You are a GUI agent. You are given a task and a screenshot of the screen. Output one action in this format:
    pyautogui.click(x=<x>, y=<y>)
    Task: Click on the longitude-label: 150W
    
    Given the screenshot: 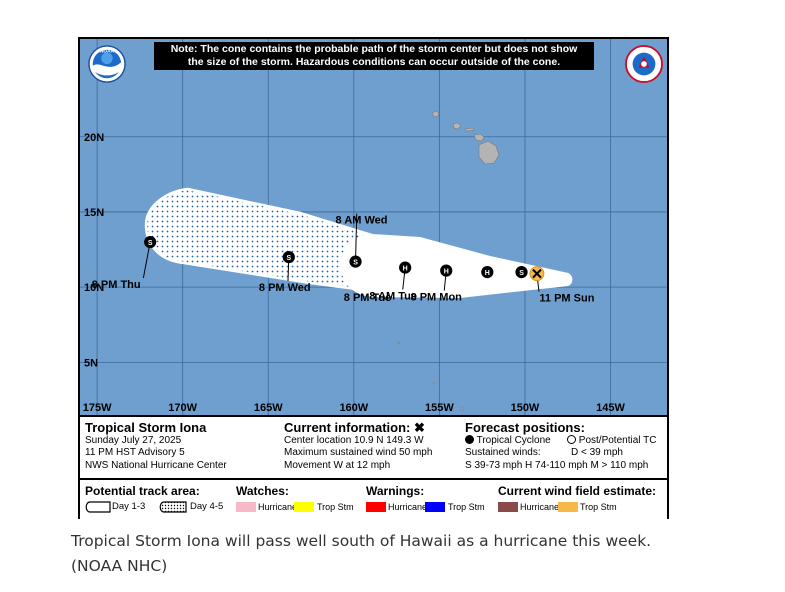 What is the action you would take?
    pyautogui.click(x=525, y=408)
    